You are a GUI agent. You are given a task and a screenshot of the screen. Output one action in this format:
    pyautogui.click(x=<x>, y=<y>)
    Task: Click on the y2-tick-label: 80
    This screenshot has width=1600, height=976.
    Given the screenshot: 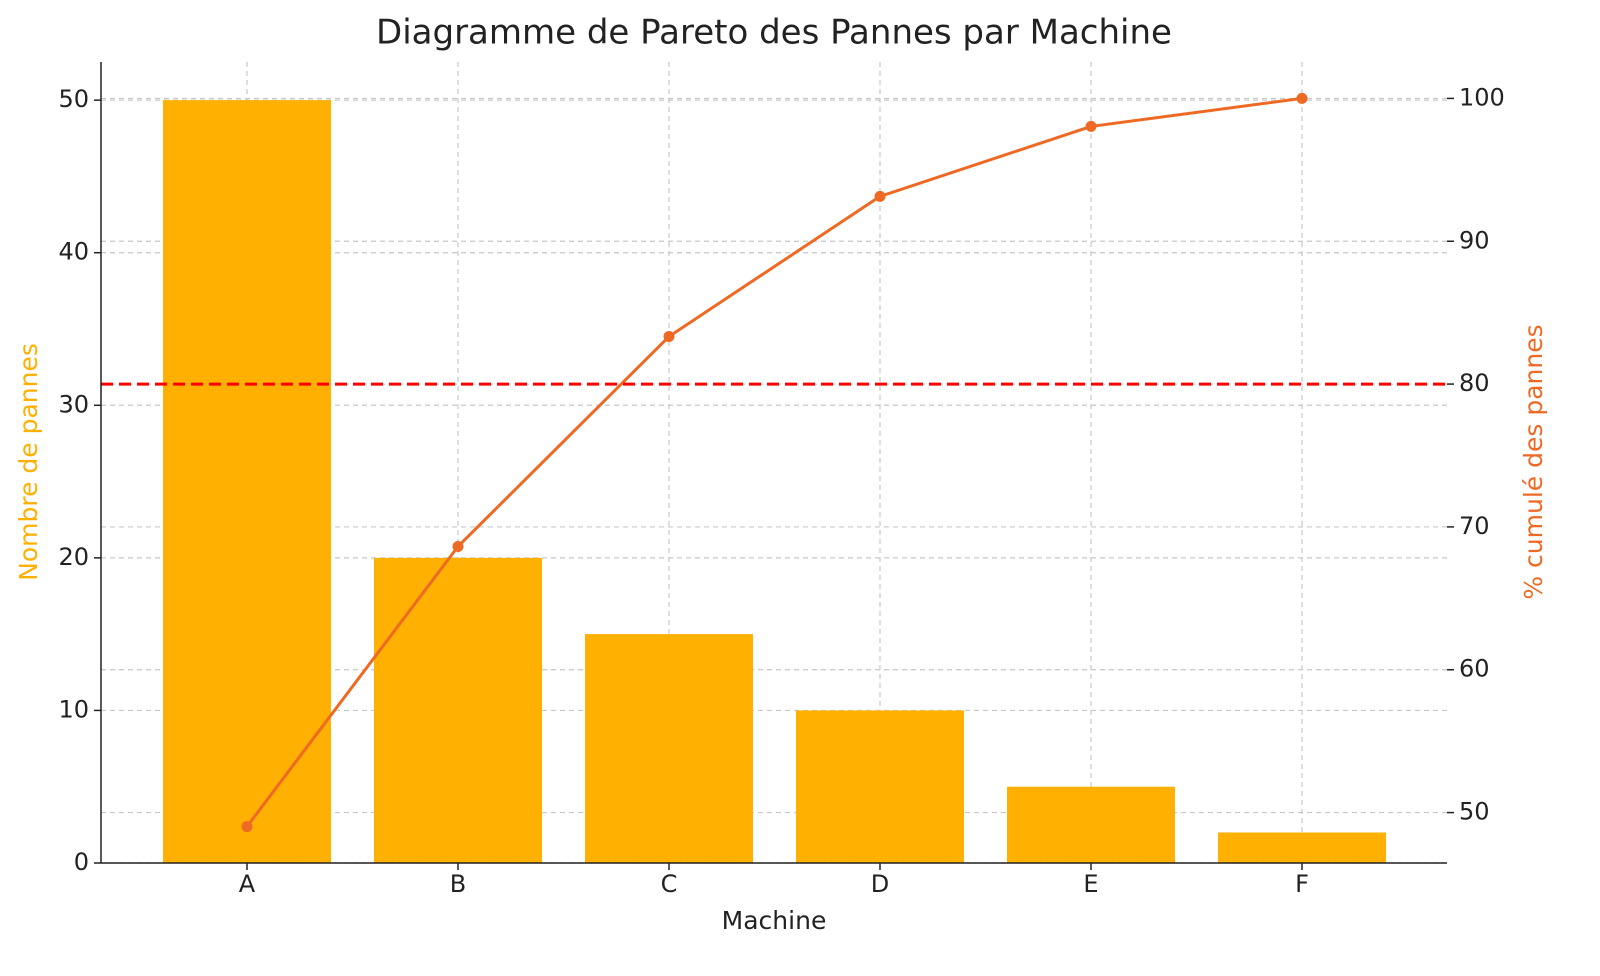 What is the action you would take?
    pyautogui.click(x=1474, y=383)
    